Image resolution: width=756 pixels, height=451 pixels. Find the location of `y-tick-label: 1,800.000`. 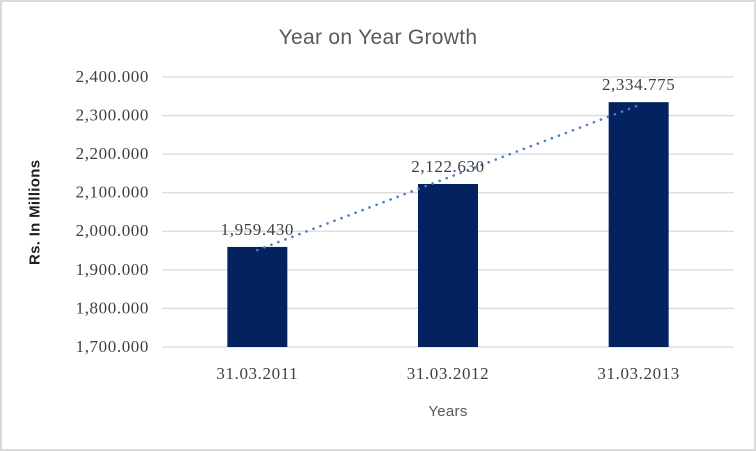

y-tick-label: 1,800.000 is located at coordinates (112, 307).